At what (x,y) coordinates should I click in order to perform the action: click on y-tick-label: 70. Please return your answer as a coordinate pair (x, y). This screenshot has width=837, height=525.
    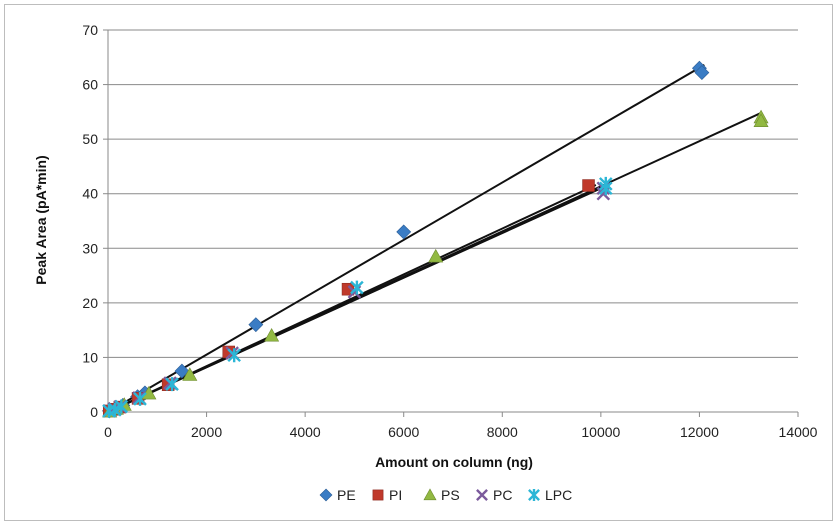
    Looking at the image, I should click on (90, 30).